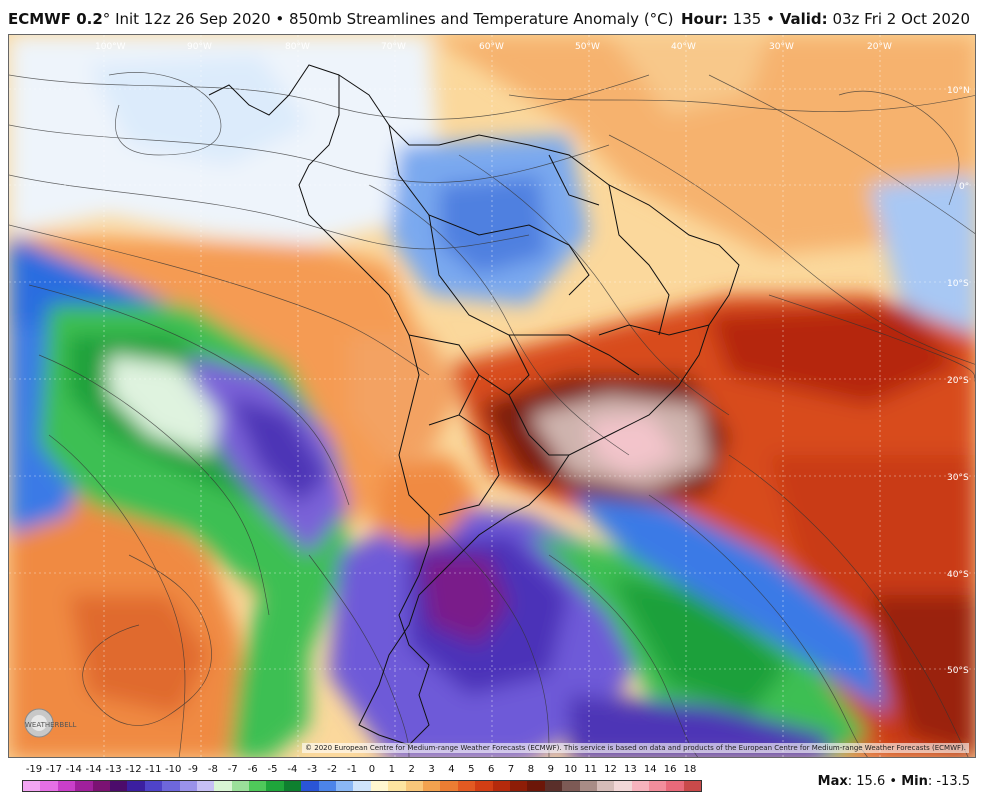  I want to click on lon-label: 80°W, so click(297, 47).